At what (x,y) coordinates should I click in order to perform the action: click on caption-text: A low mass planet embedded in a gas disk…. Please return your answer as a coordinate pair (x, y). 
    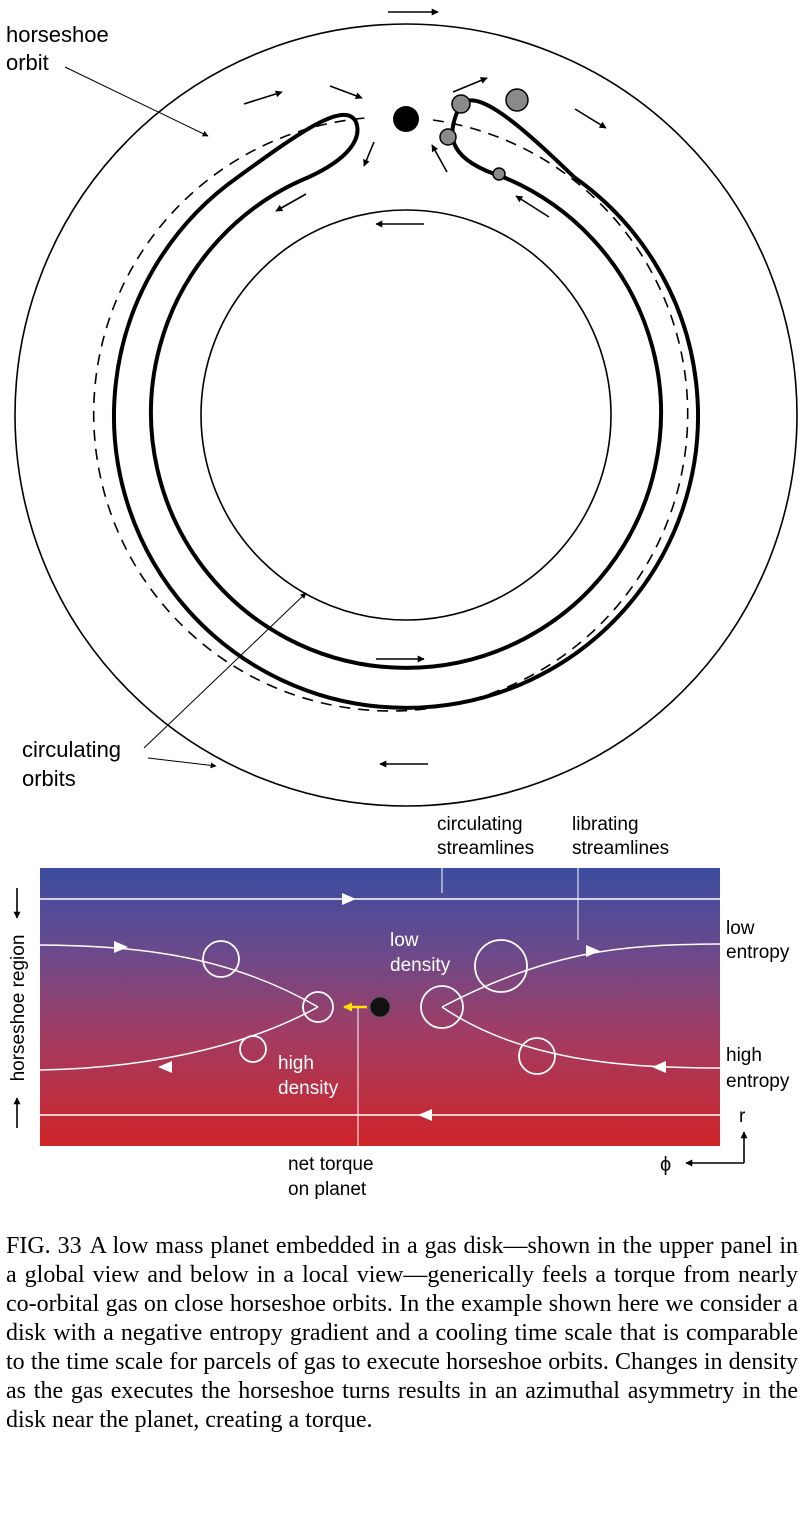
    Looking at the image, I should click on (402, 1333).